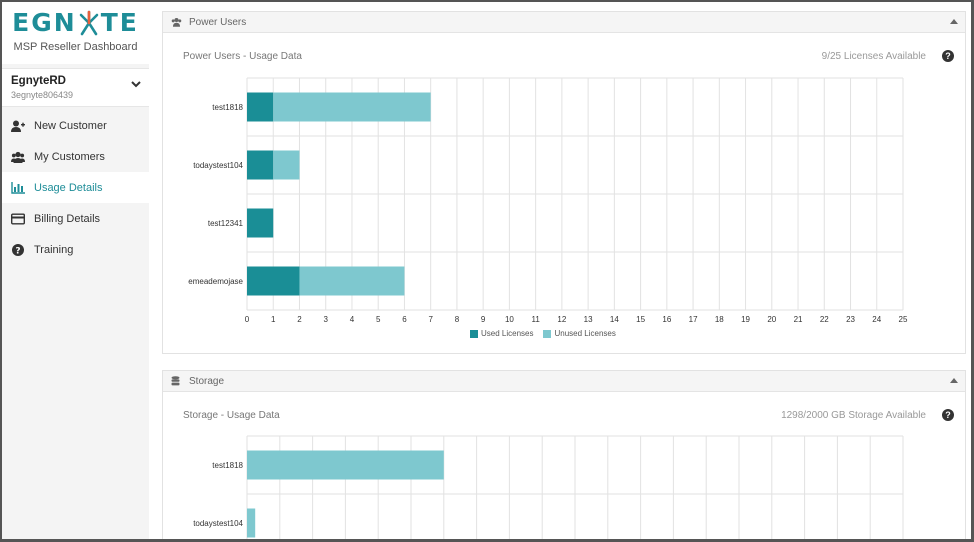 This screenshot has height=542, width=974. Describe the element at coordinates (299, 318) in the screenshot. I see `x-tick-label: 2` at that location.